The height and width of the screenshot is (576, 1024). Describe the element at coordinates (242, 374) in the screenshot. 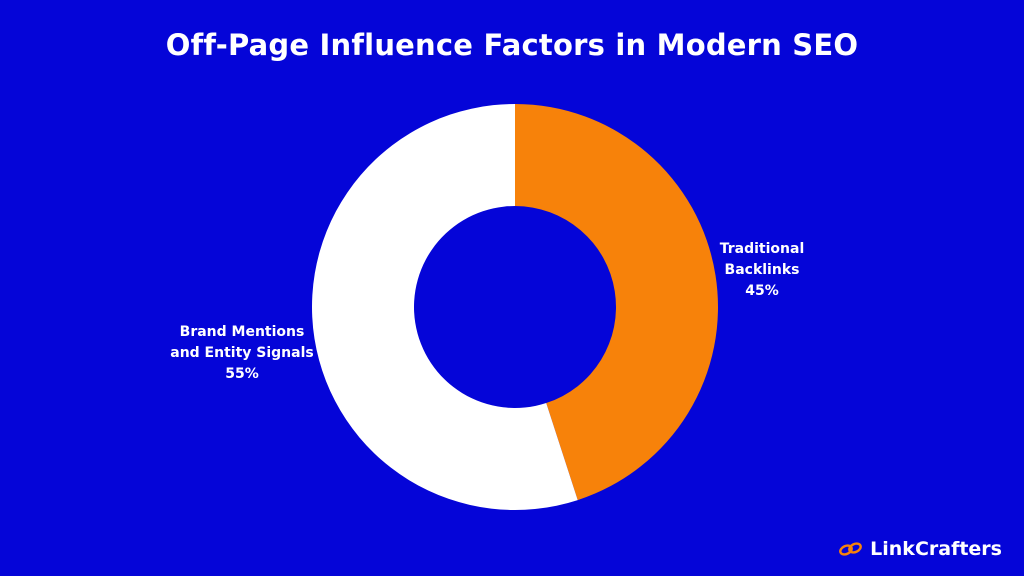

I see `slice-value-label: 55%` at that location.